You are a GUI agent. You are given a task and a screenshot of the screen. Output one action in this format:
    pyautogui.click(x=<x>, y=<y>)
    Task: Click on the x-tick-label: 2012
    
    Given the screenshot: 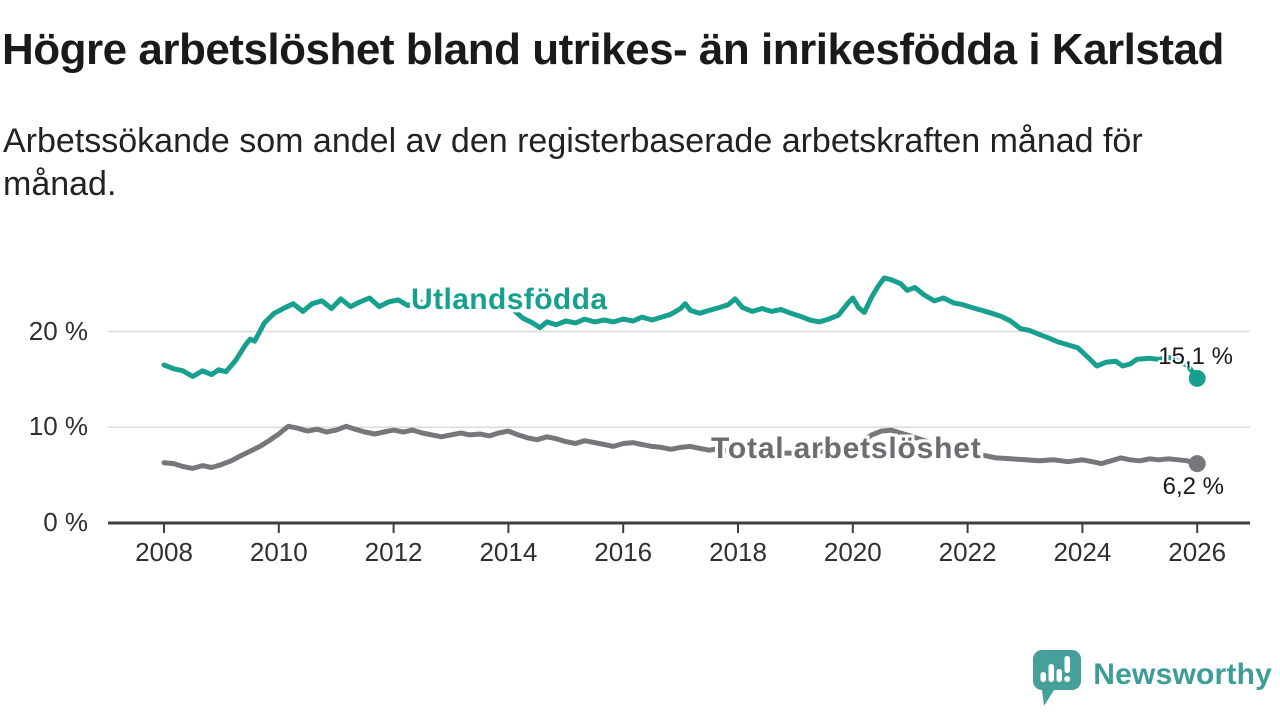 What is the action you would take?
    pyautogui.click(x=393, y=552)
    